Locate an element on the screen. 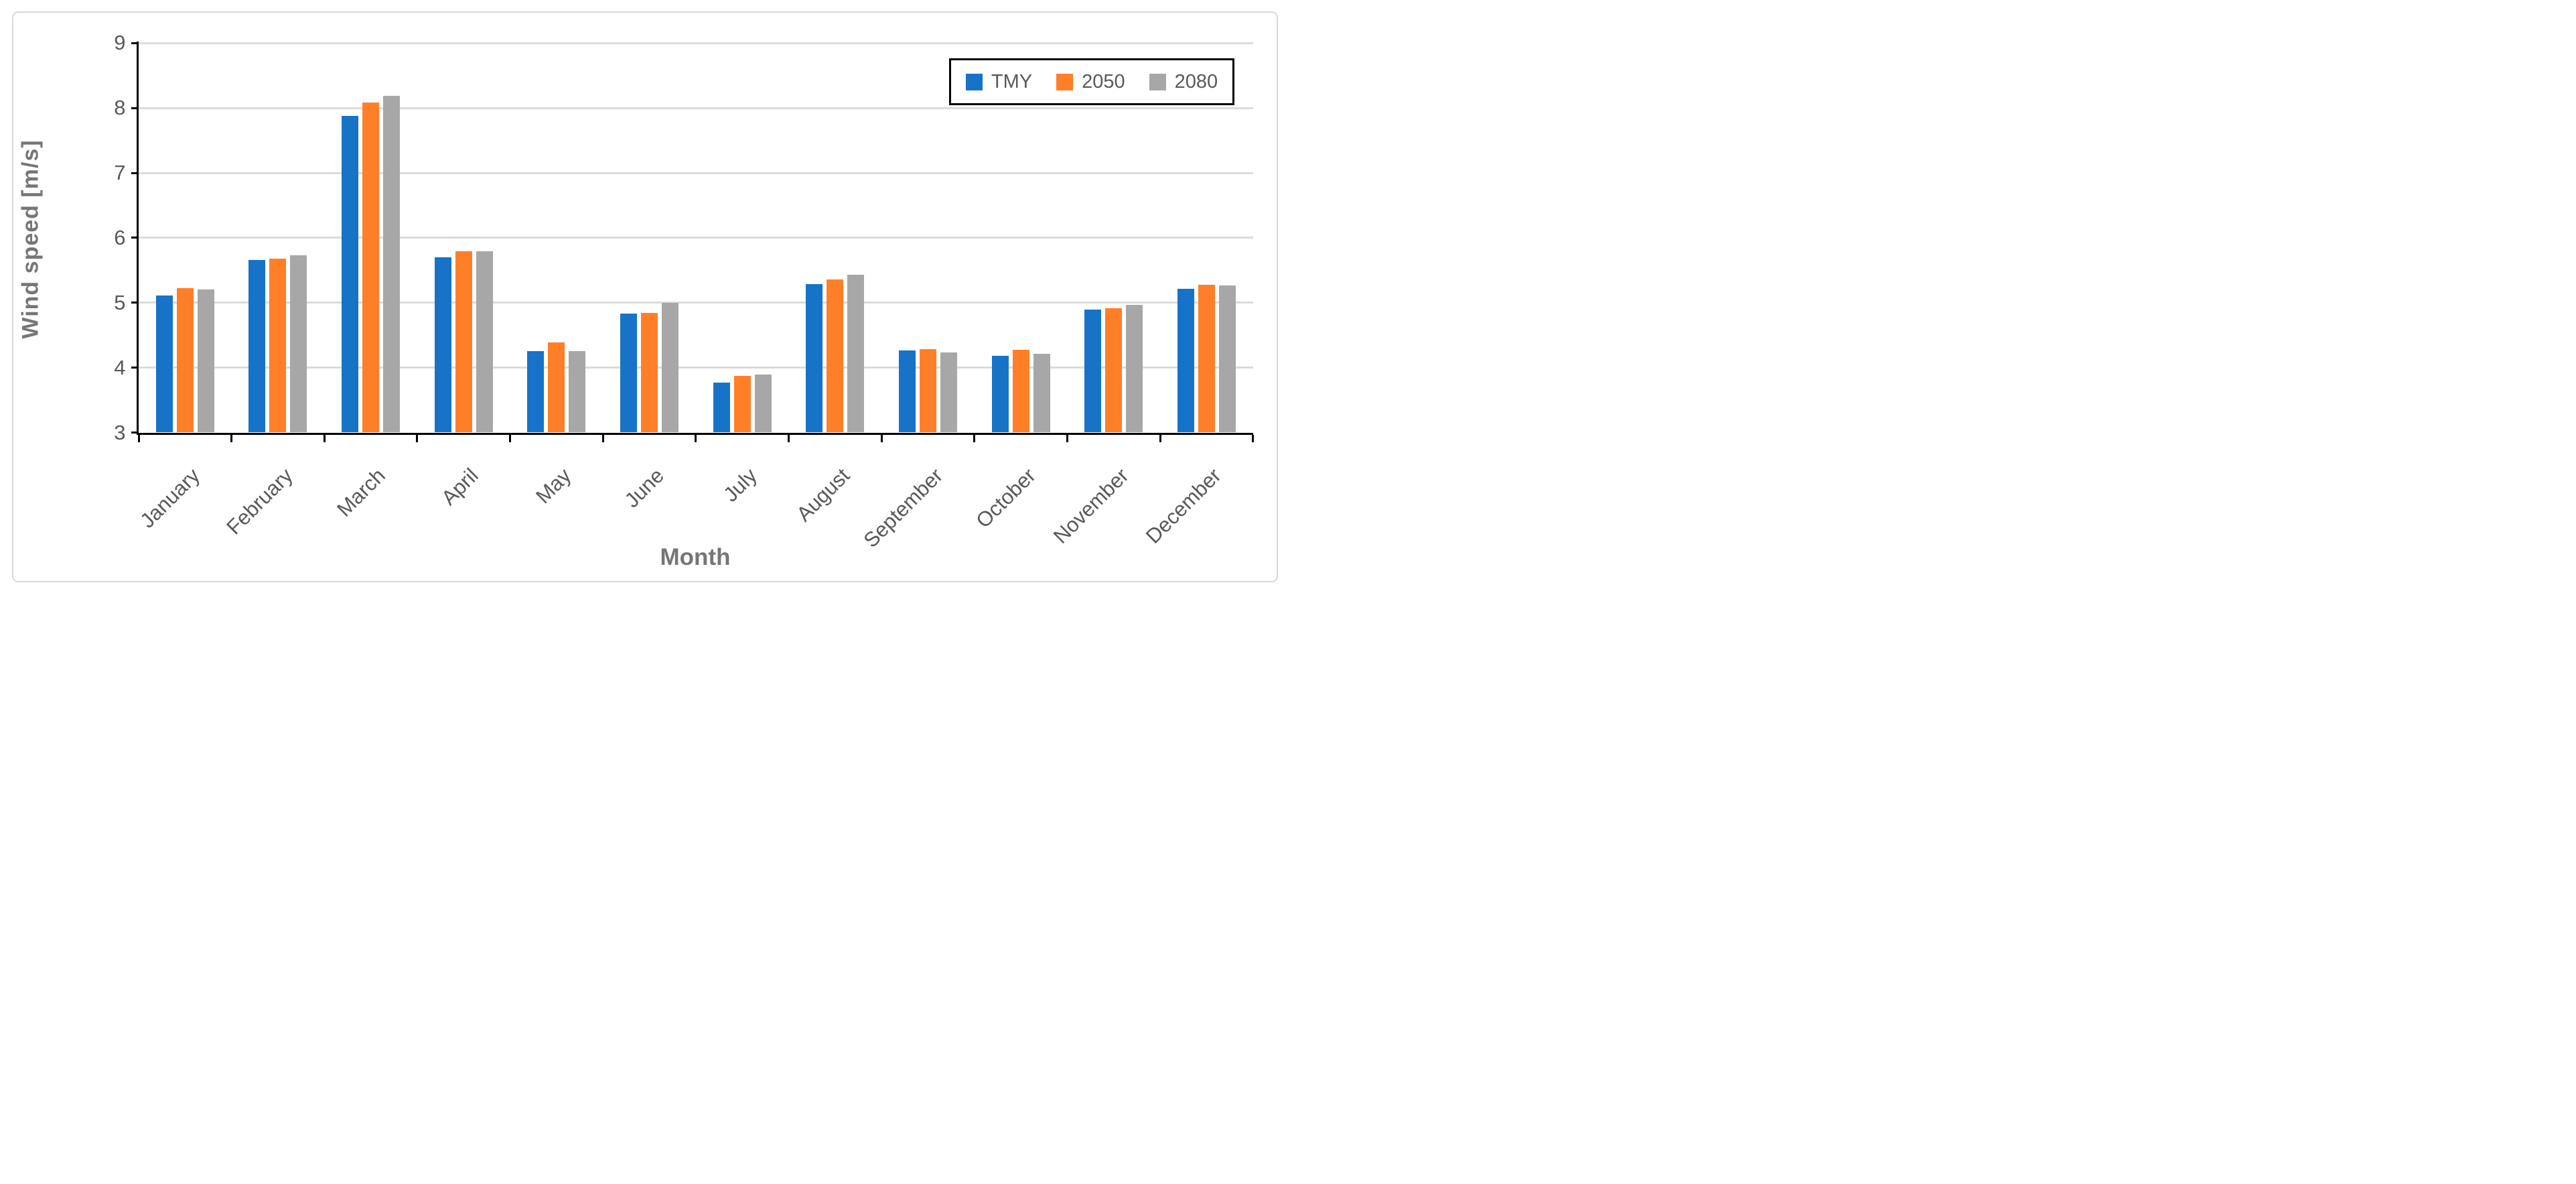 Image resolution: width=2576 pixels, height=1184 pixels. bar-2050-September is located at coordinates (928, 390).